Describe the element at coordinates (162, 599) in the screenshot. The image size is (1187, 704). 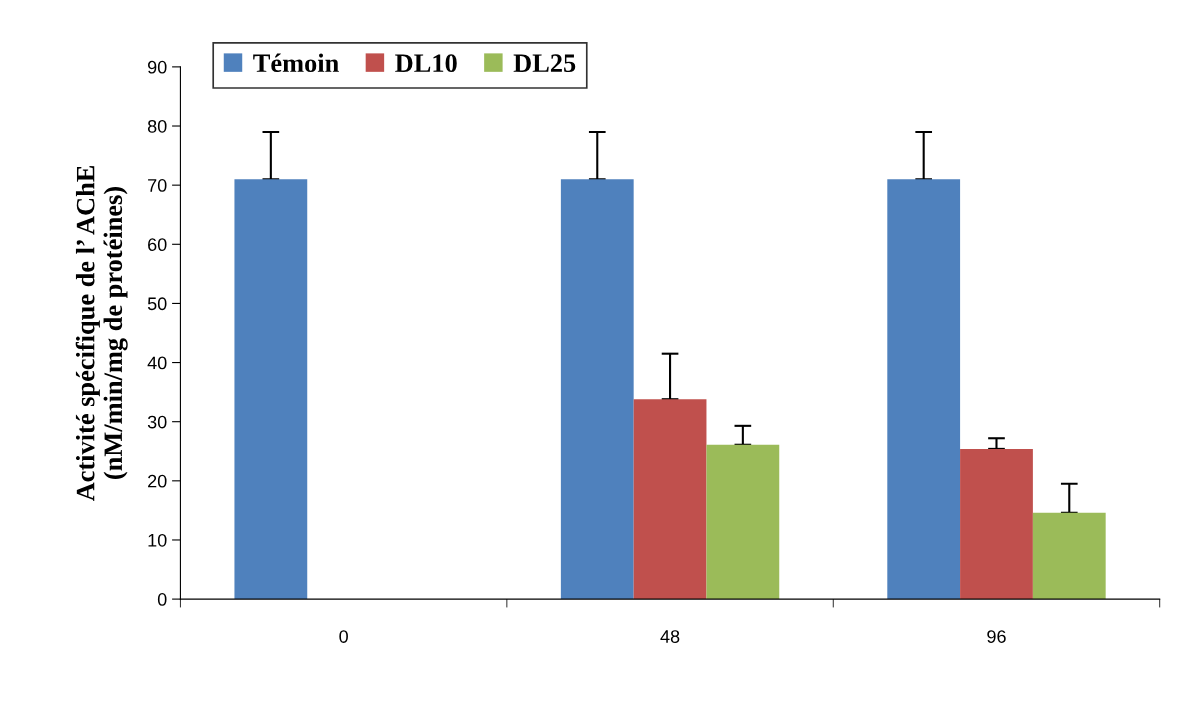
I see `y-tick-label: 0` at that location.